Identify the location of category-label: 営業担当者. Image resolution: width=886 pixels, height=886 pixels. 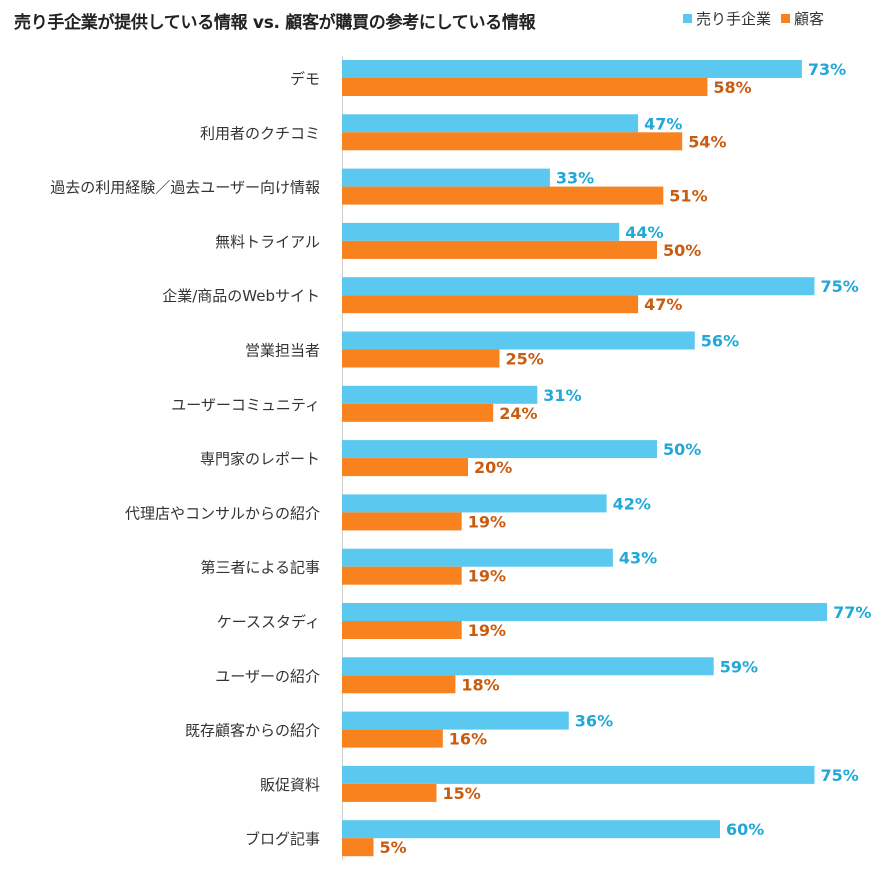
(282, 351).